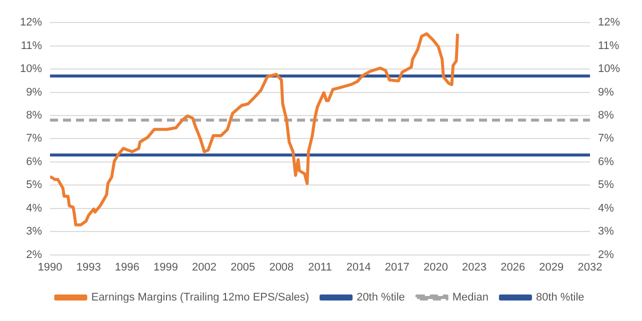 The width and height of the screenshot is (642, 321). What do you see at coordinates (204, 267) in the screenshot?
I see `x-tick-label: 2002` at bounding box center [204, 267].